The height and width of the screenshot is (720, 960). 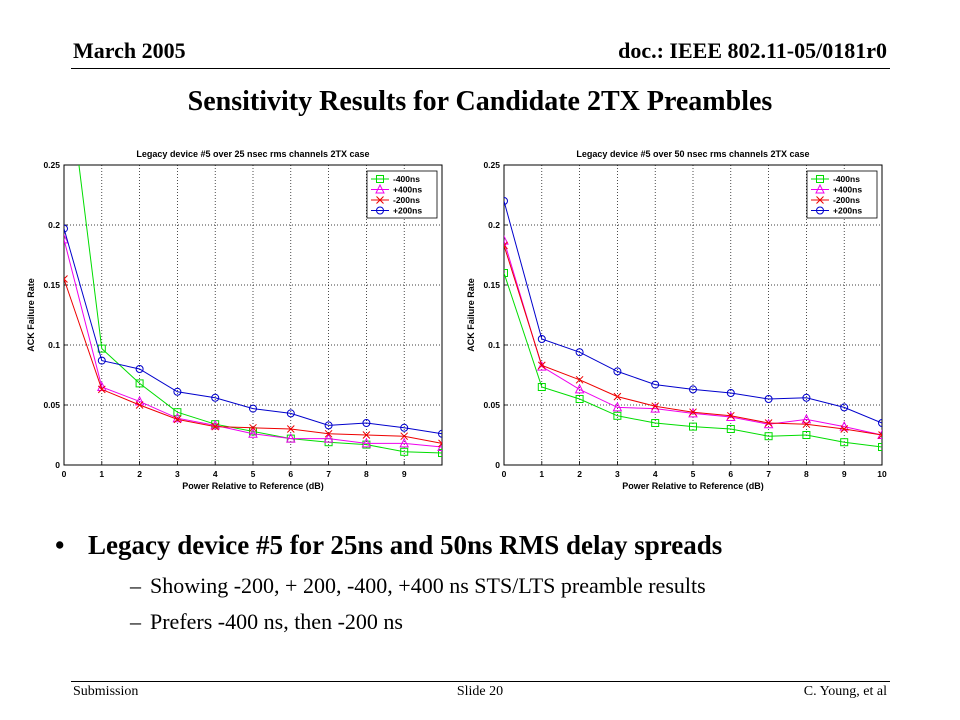 What do you see at coordinates (494, 225) in the screenshot?
I see `y-tick-label: 0.2` at bounding box center [494, 225].